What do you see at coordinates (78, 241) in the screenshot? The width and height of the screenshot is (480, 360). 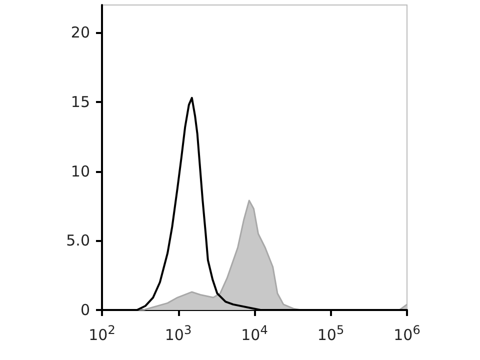 I see `y-tick-label: 5.0` at bounding box center [78, 241].